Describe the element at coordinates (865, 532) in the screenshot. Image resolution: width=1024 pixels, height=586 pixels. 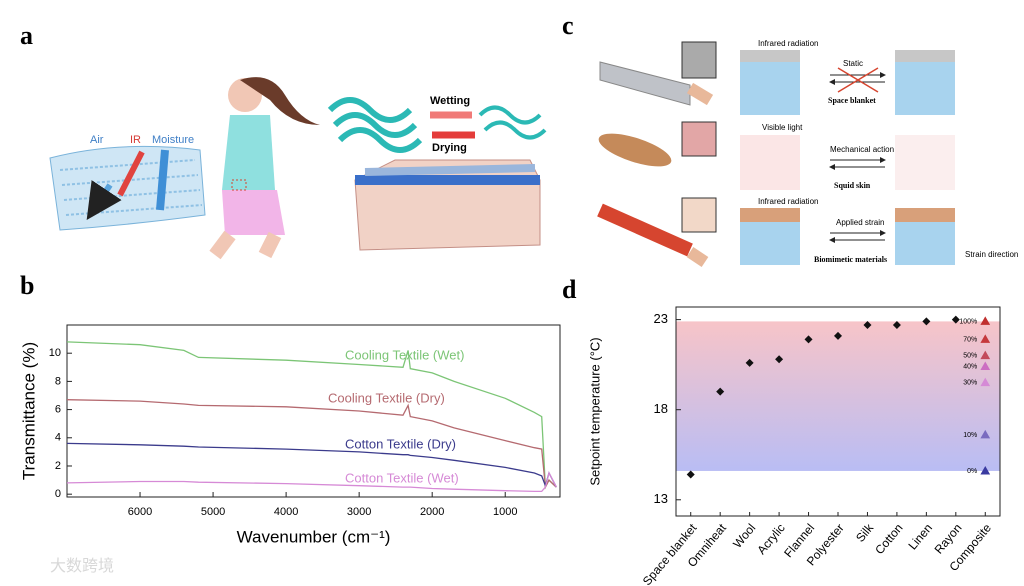
I see `x-tick-label: Silk` at that location.